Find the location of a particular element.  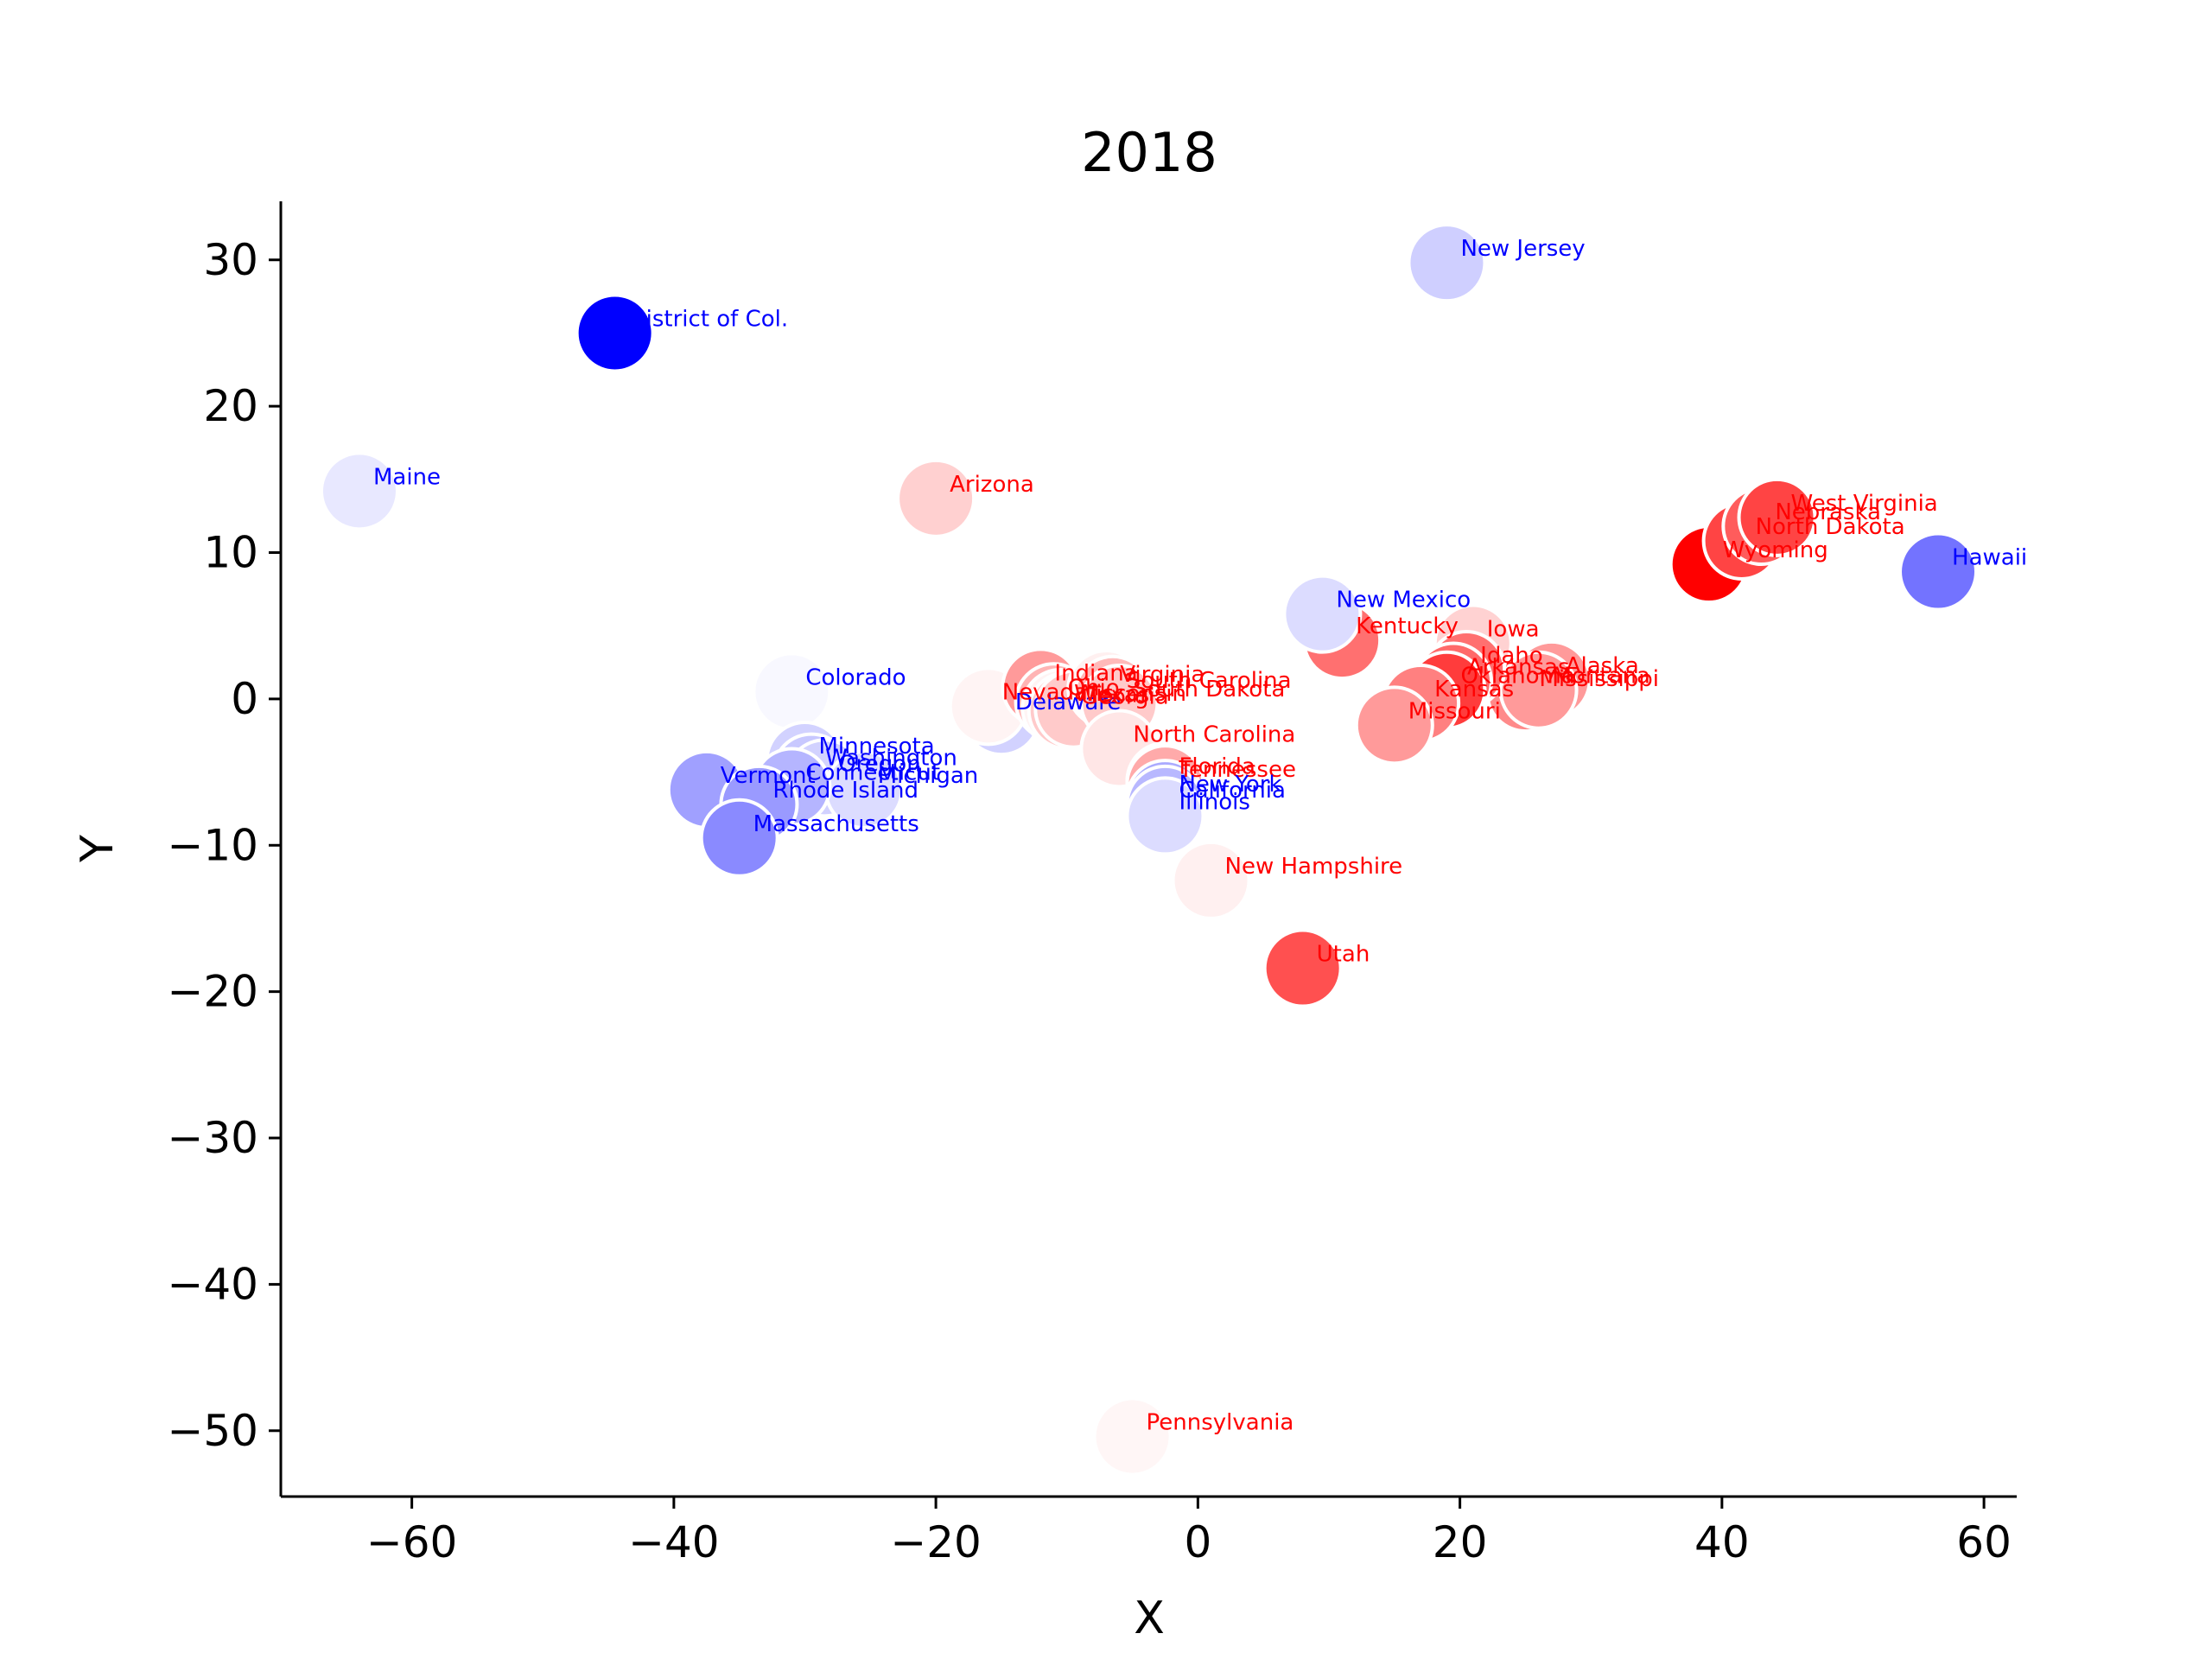

point-label: Iowa is located at coordinates (1513, 630).